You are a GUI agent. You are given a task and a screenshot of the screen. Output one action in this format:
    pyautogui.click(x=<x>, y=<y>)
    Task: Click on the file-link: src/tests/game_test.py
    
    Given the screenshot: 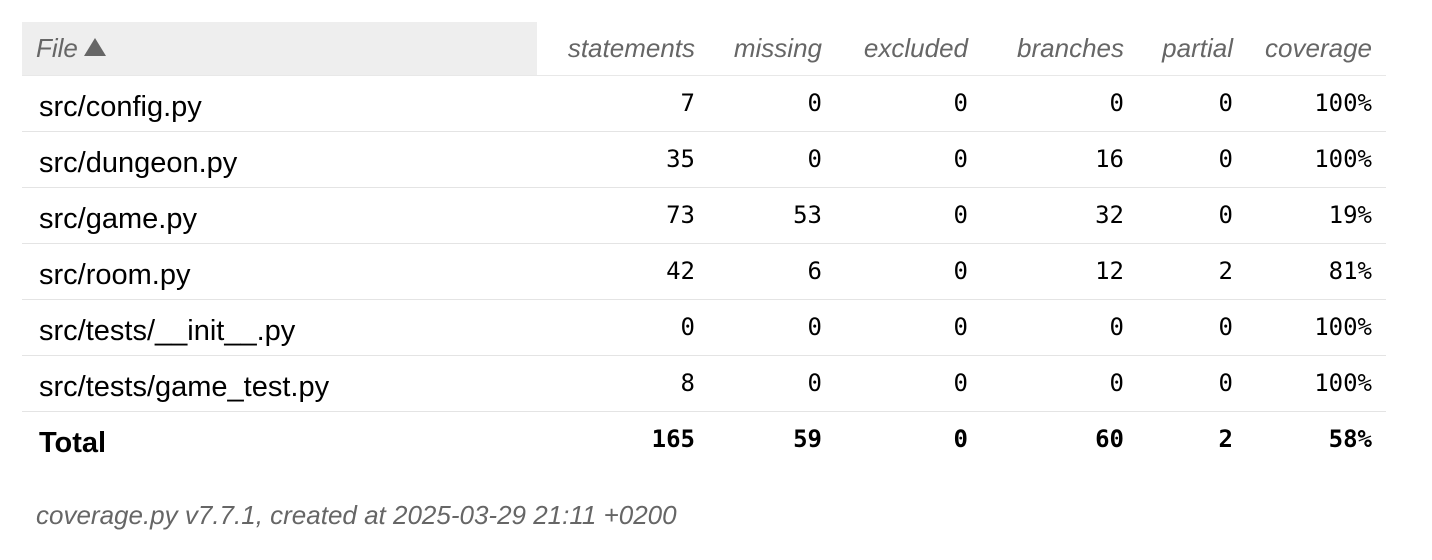 What is the action you would take?
    pyautogui.click(x=279, y=383)
    